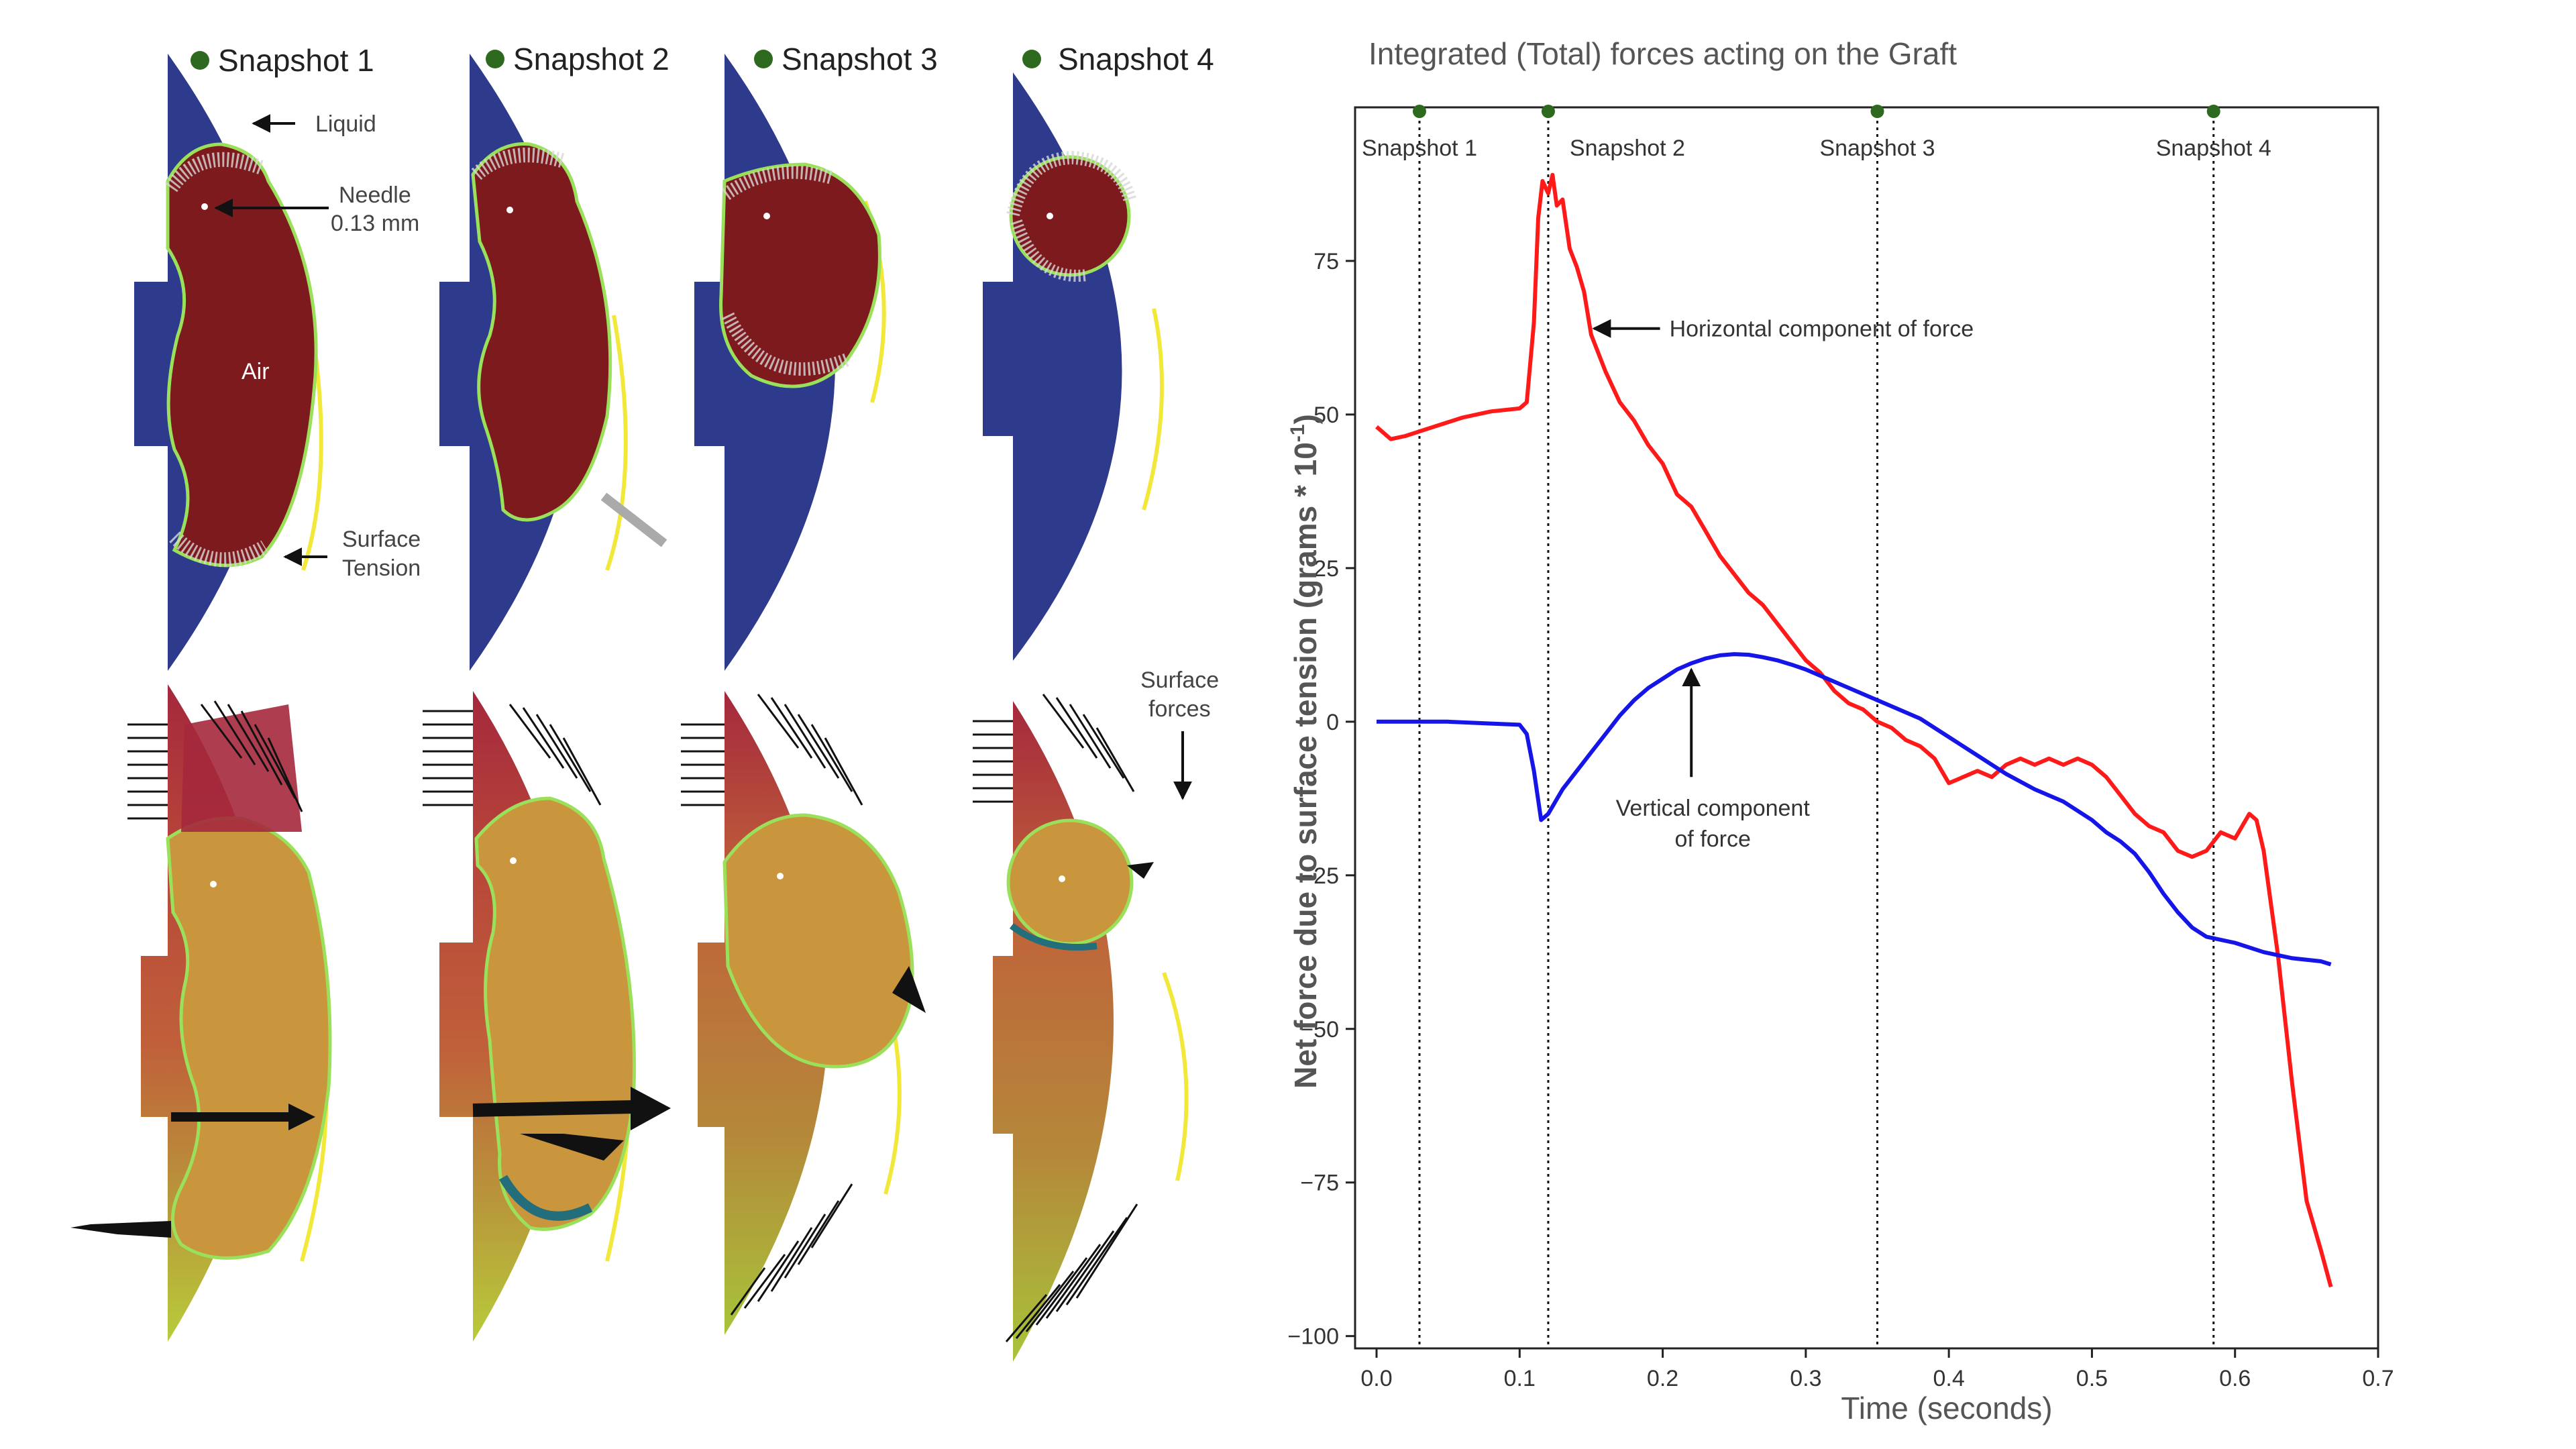 The width and height of the screenshot is (2576, 1449). I want to click on series-line, so click(1854, 809).